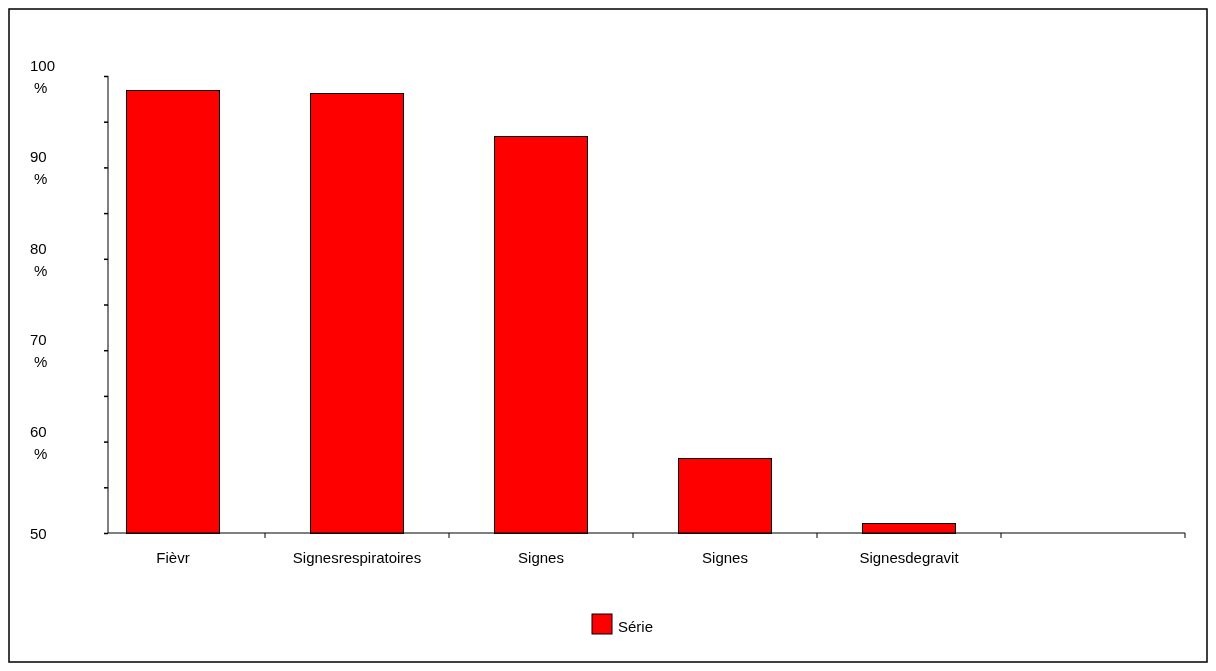 The image size is (1216, 671). What do you see at coordinates (357, 557) in the screenshot?
I see `x-tick-label: Signesrespiratoires` at bounding box center [357, 557].